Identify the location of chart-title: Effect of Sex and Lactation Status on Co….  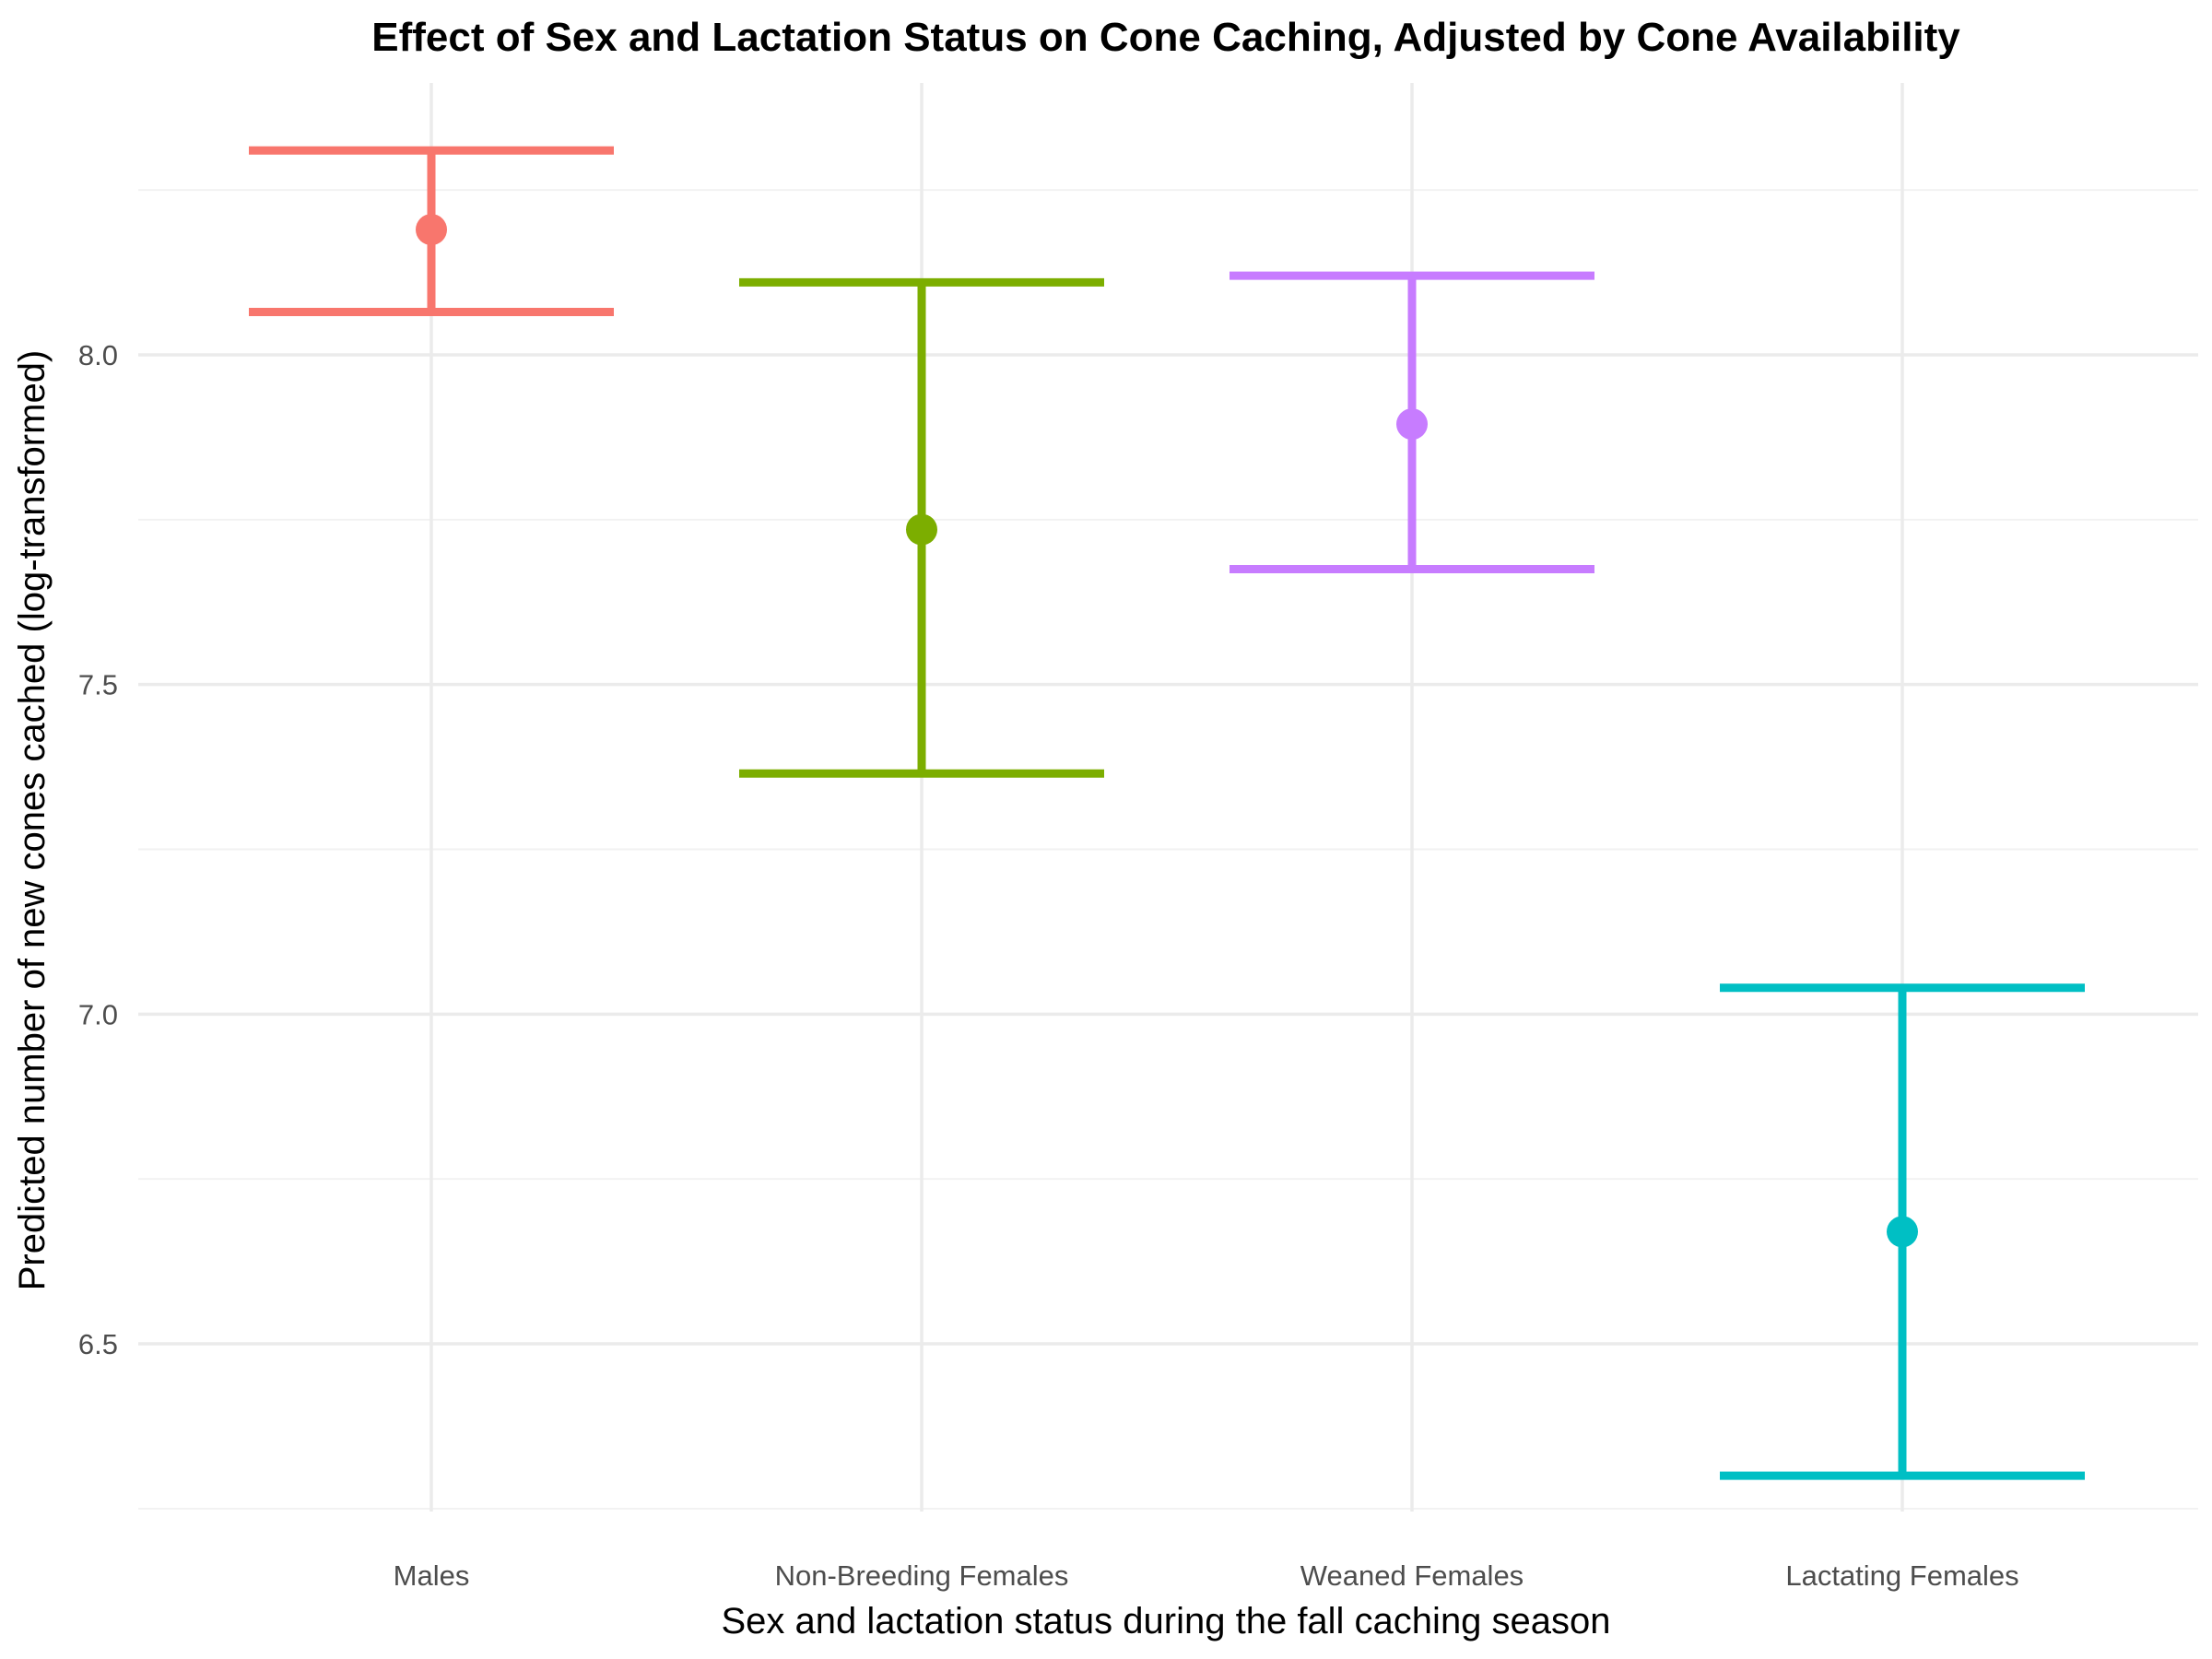
(1165, 37).